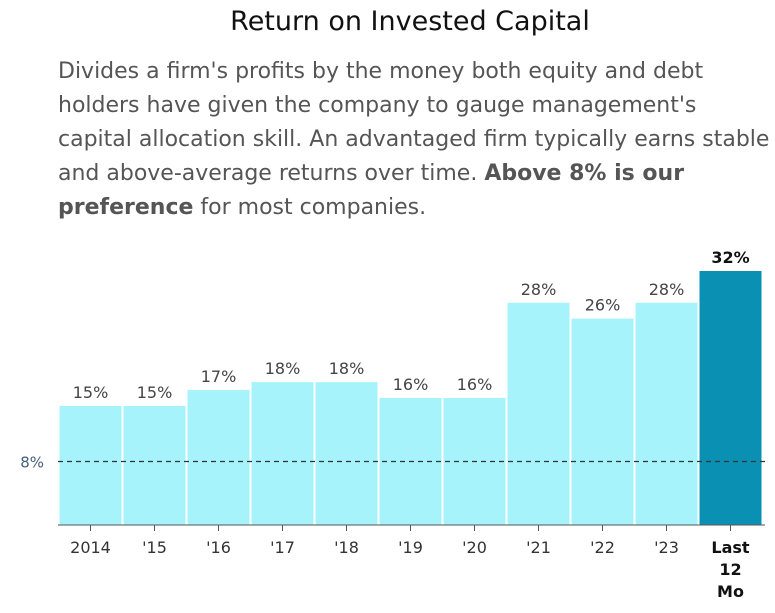 The width and height of the screenshot is (775, 613). I want to click on data-label-10: 32%, so click(730, 257).